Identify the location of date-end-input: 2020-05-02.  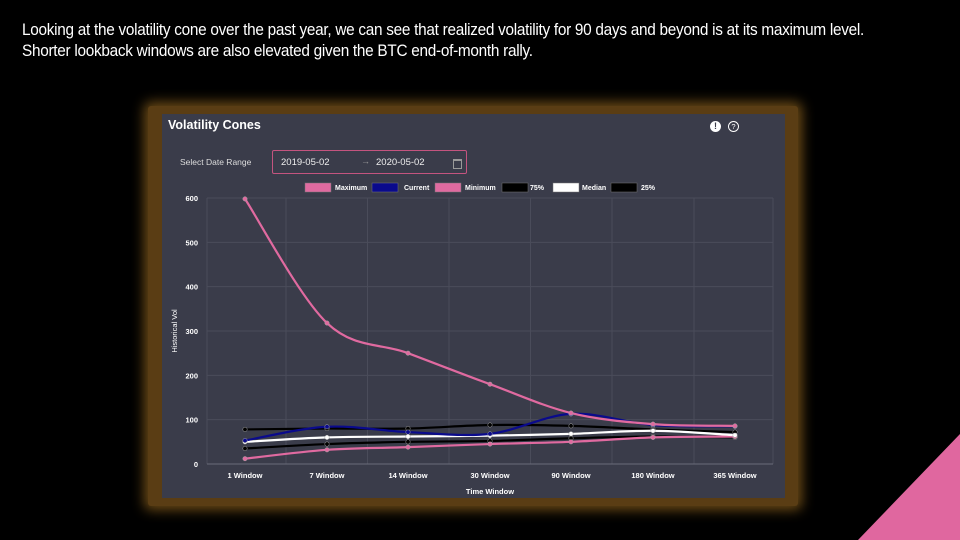
(400, 162).